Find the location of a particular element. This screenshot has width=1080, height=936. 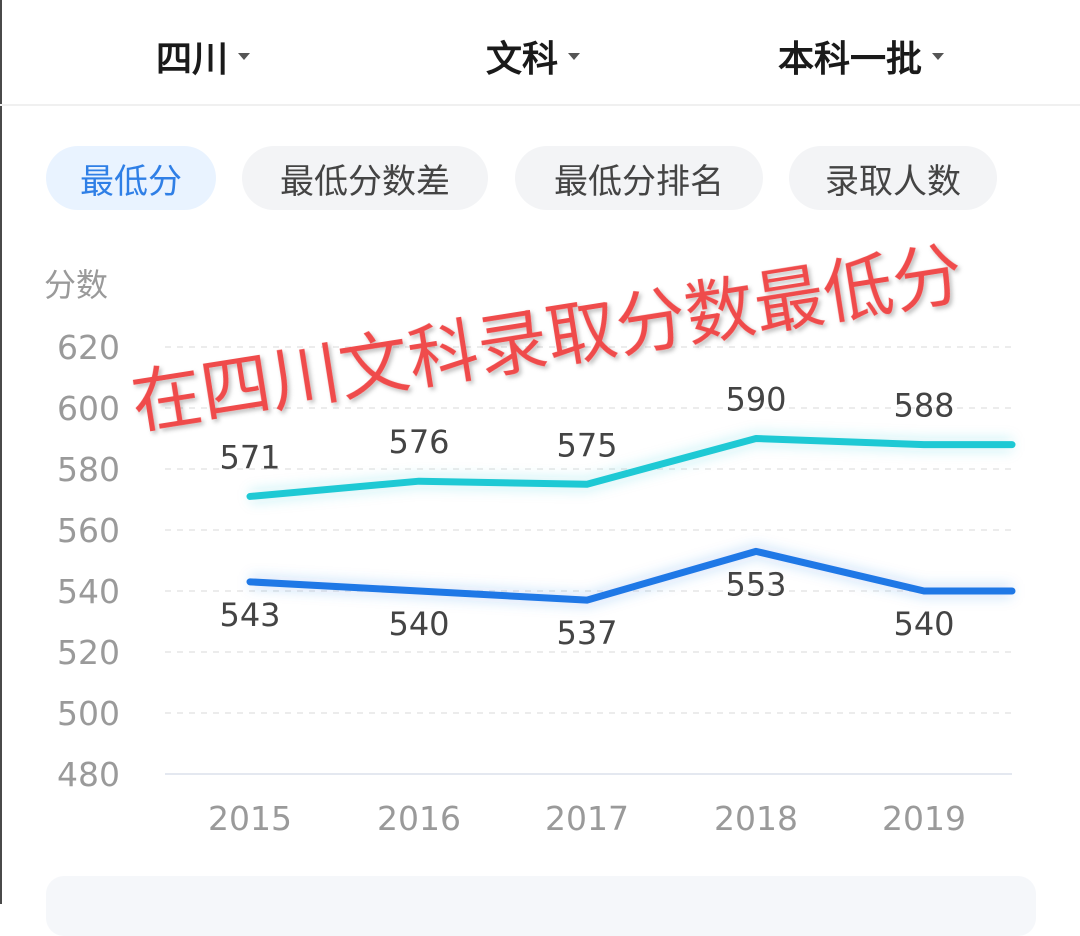

series-glow is located at coordinates (630, 576).